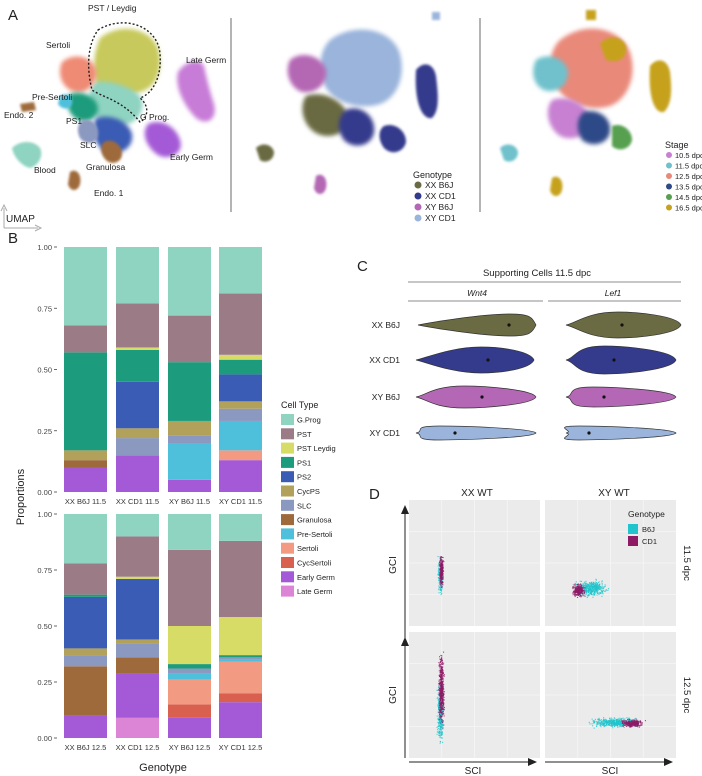  What do you see at coordinates (85, 401) in the screenshot?
I see `bar-xx-b6j-11-5-ps1` at bounding box center [85, 401].